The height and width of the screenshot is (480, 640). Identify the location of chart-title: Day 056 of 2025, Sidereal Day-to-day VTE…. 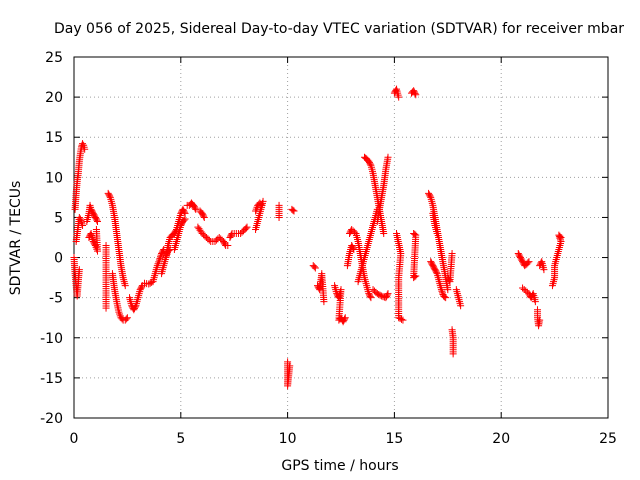
(339, 29).